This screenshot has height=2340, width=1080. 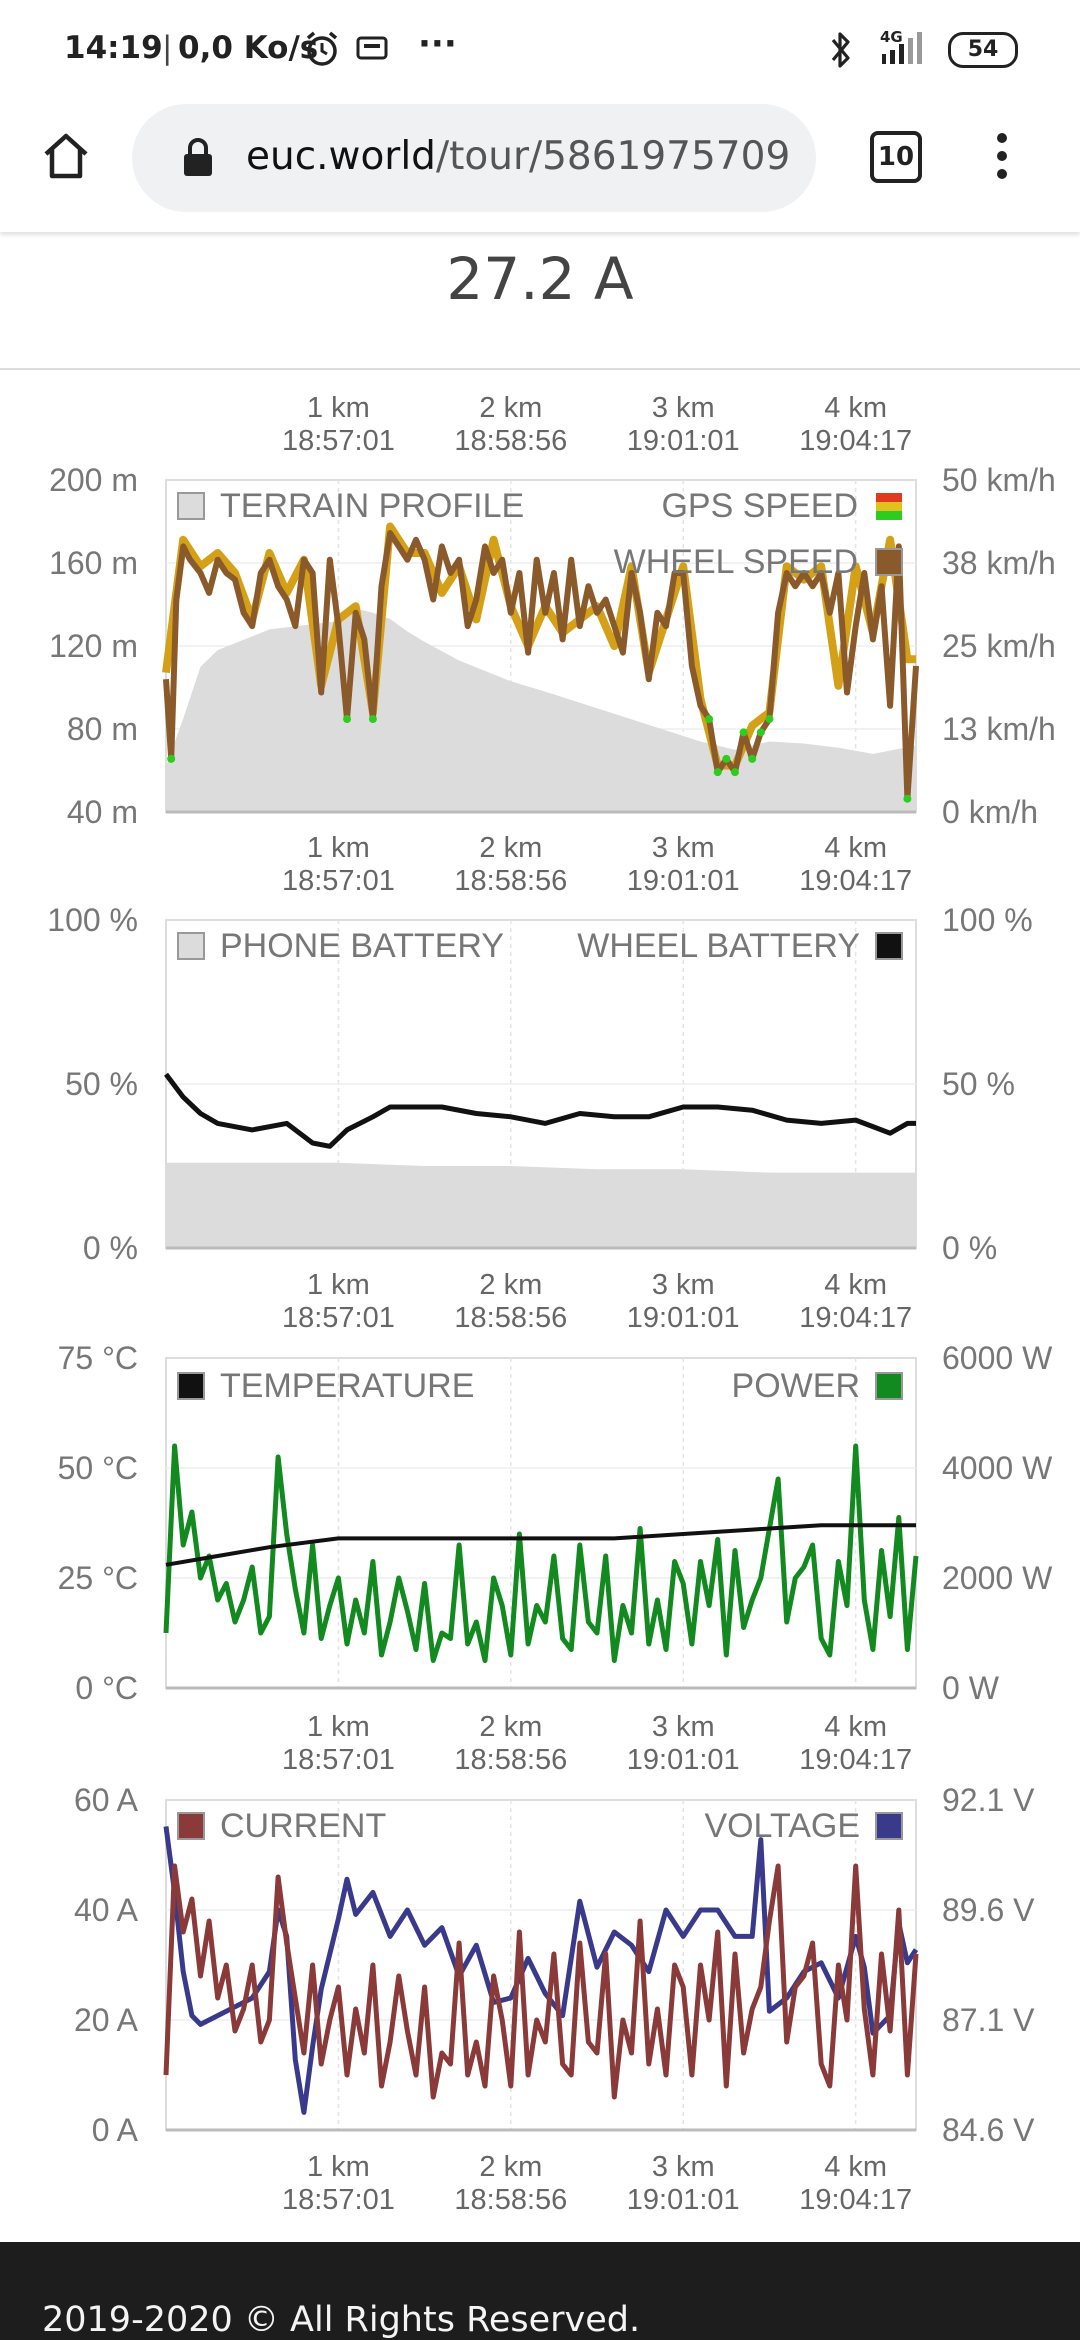 What do you see at coordinates (510, 408) in the screenshot?
I see `speed-chart-top-km-label-2: 2 km` at bounding box center [510, 408].